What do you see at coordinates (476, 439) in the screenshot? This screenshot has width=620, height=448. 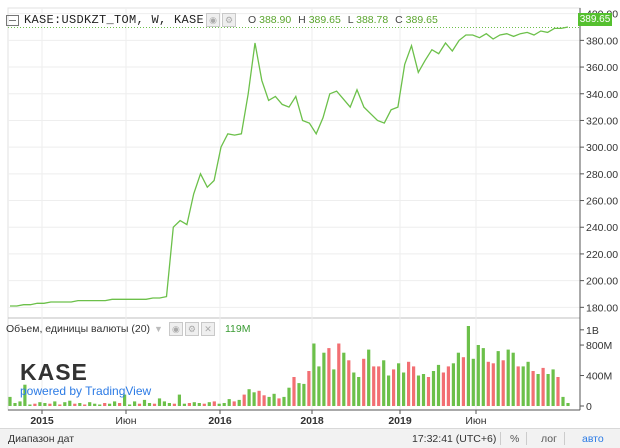 I see `clock-timezone: (UTC+6)` at bounding box center [476, 439].